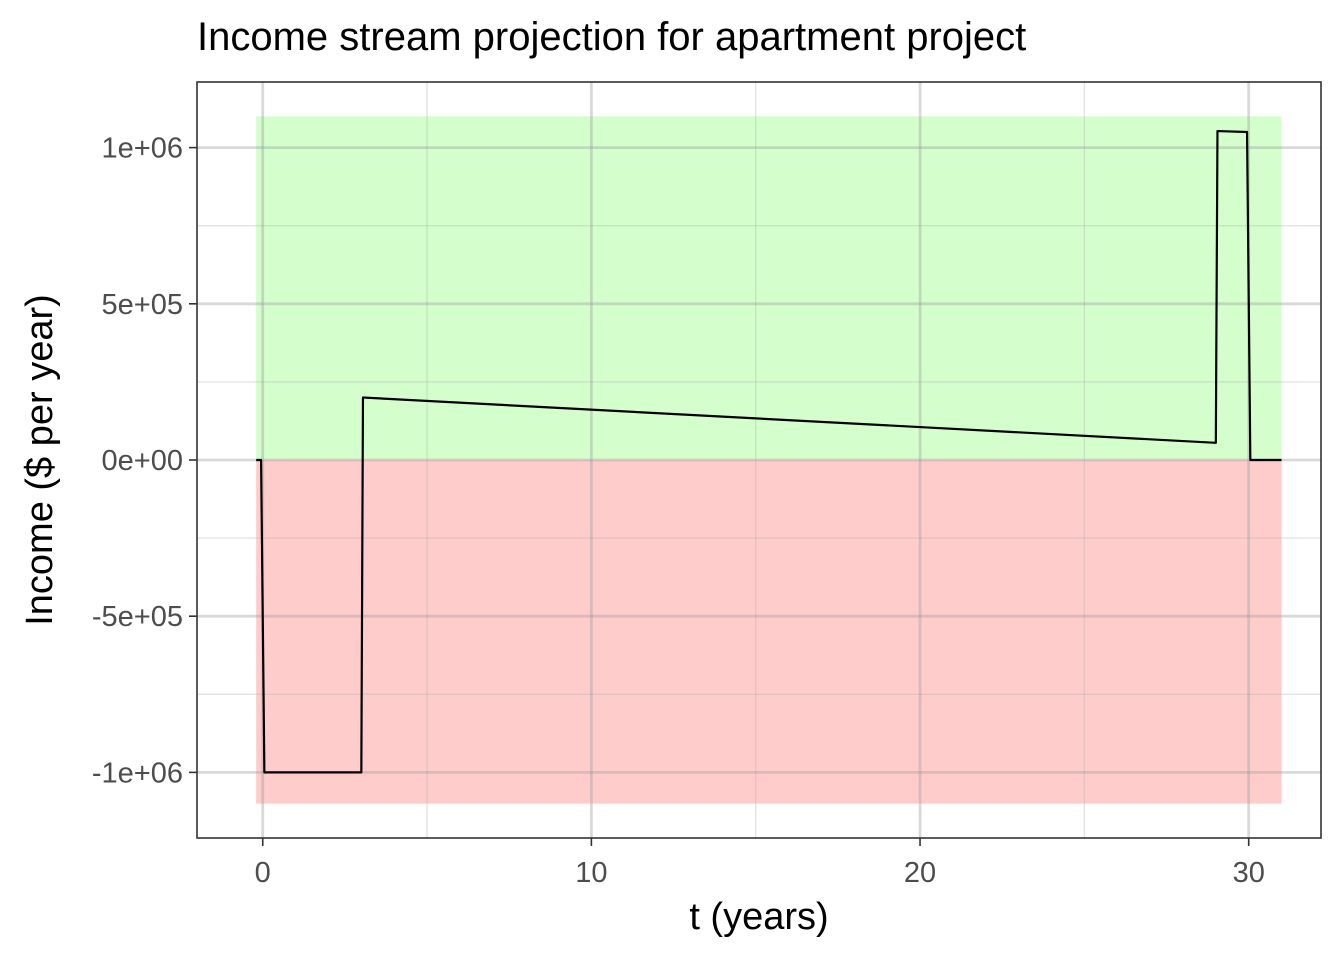  I want to click on y-axis: 1e+06 5e+05 0e+00 -5e+05 -1e+06, so click(144, 461).